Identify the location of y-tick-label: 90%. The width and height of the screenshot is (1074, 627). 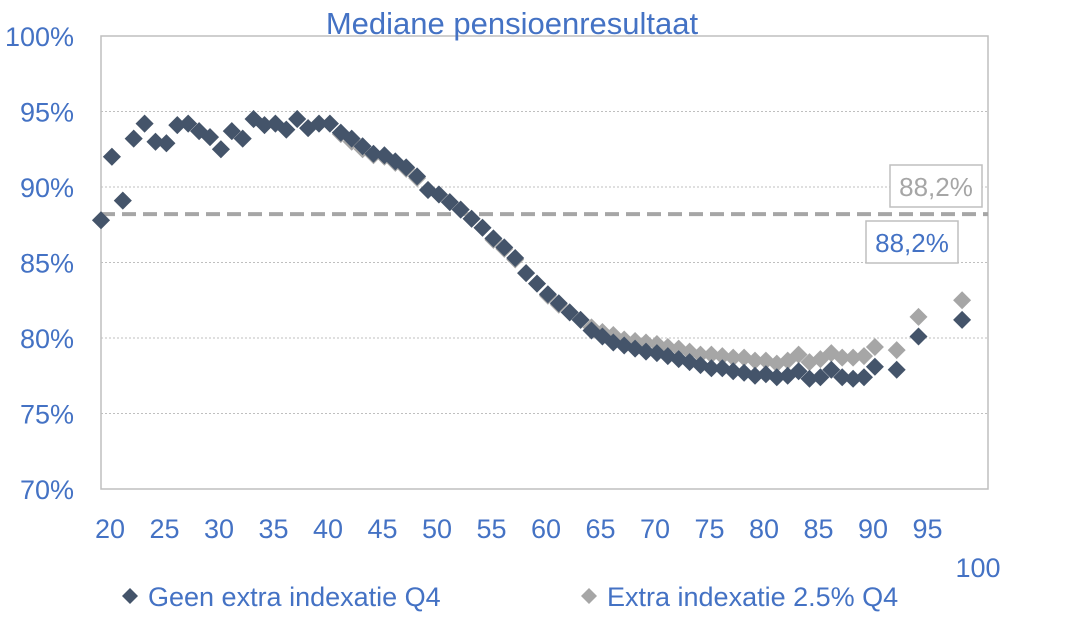
(47, 188).